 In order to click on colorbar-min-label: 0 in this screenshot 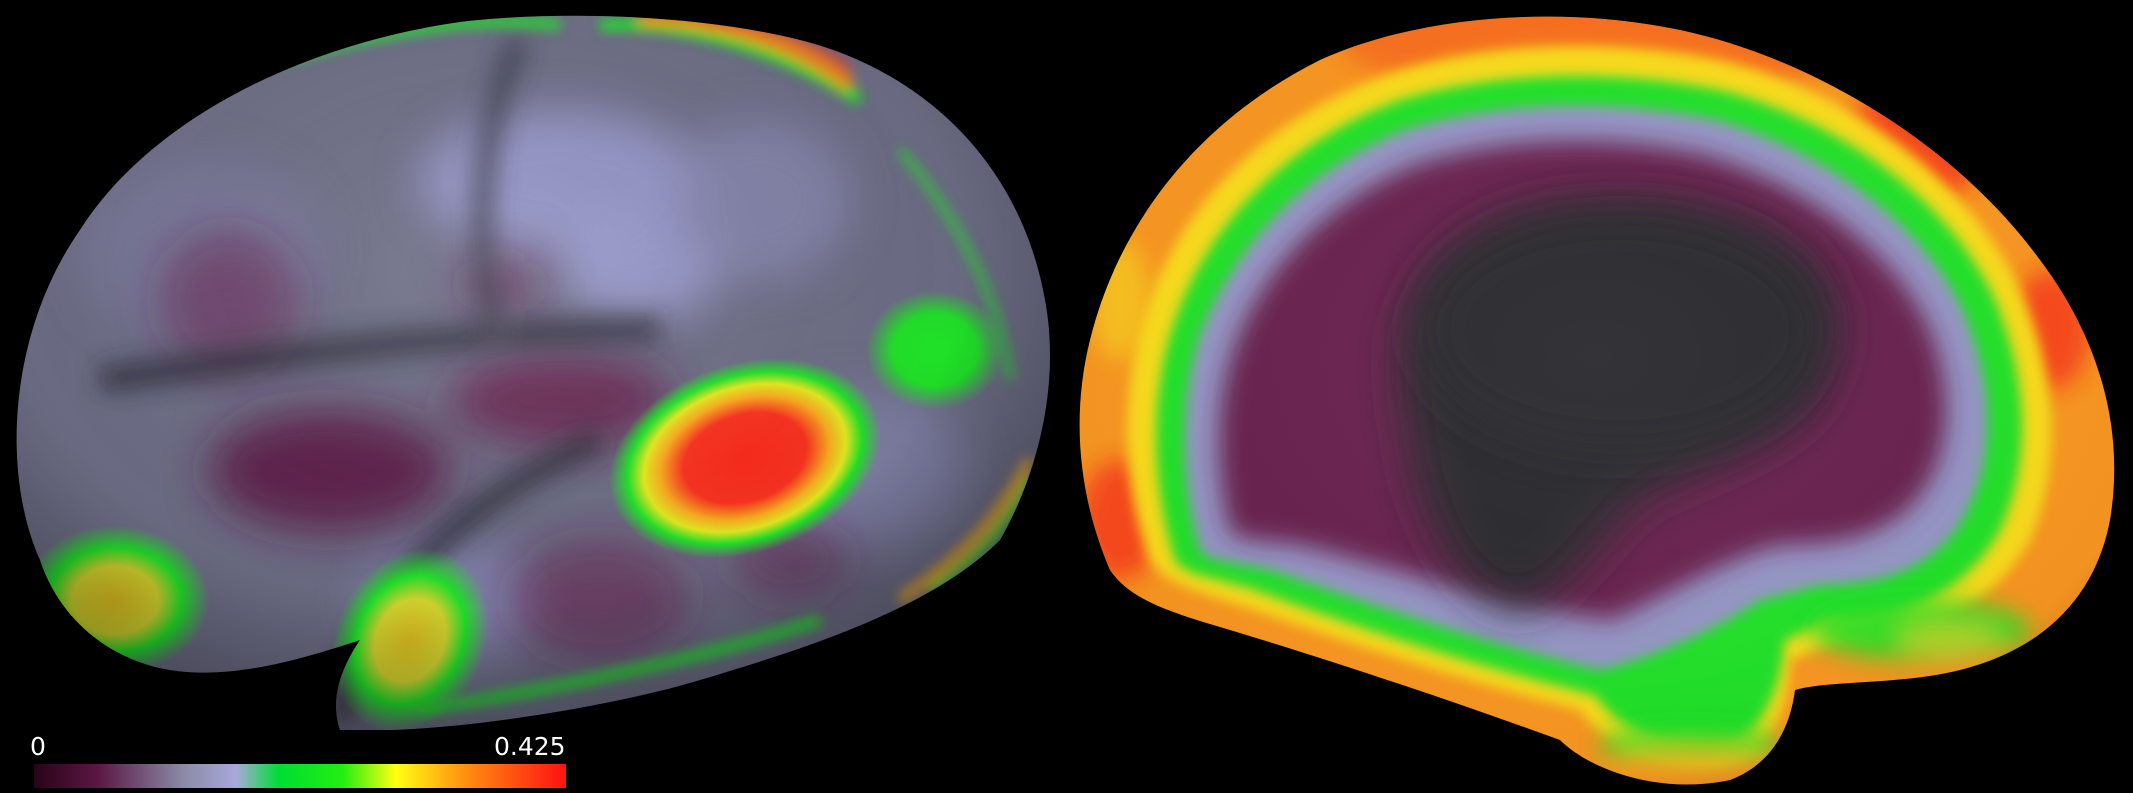, I will do `click(38, 746)`.